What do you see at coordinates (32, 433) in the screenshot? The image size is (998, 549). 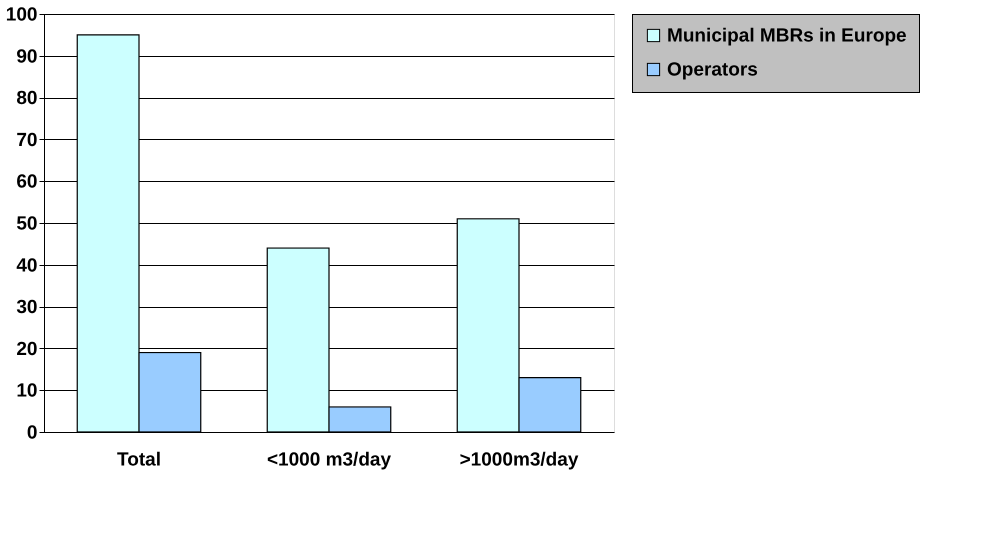 I see `y-tick-label: 0` at bounding box center [32, 433].